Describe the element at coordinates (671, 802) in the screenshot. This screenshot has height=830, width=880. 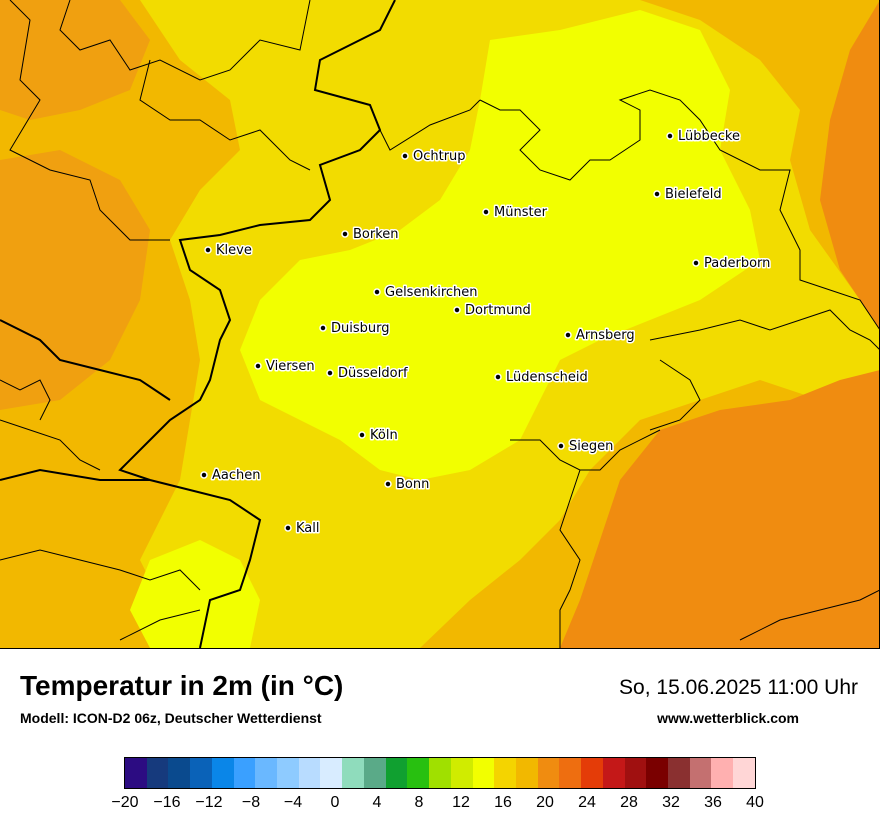
I see `colorbar-tick-label: 32` at that location.